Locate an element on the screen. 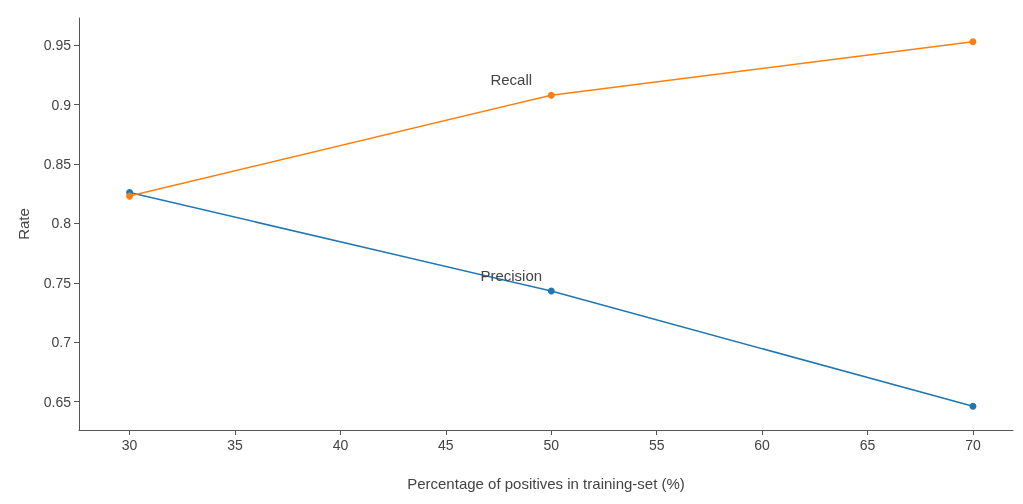  y-tick-label: 0.65 is located at coordinates (57, 401).